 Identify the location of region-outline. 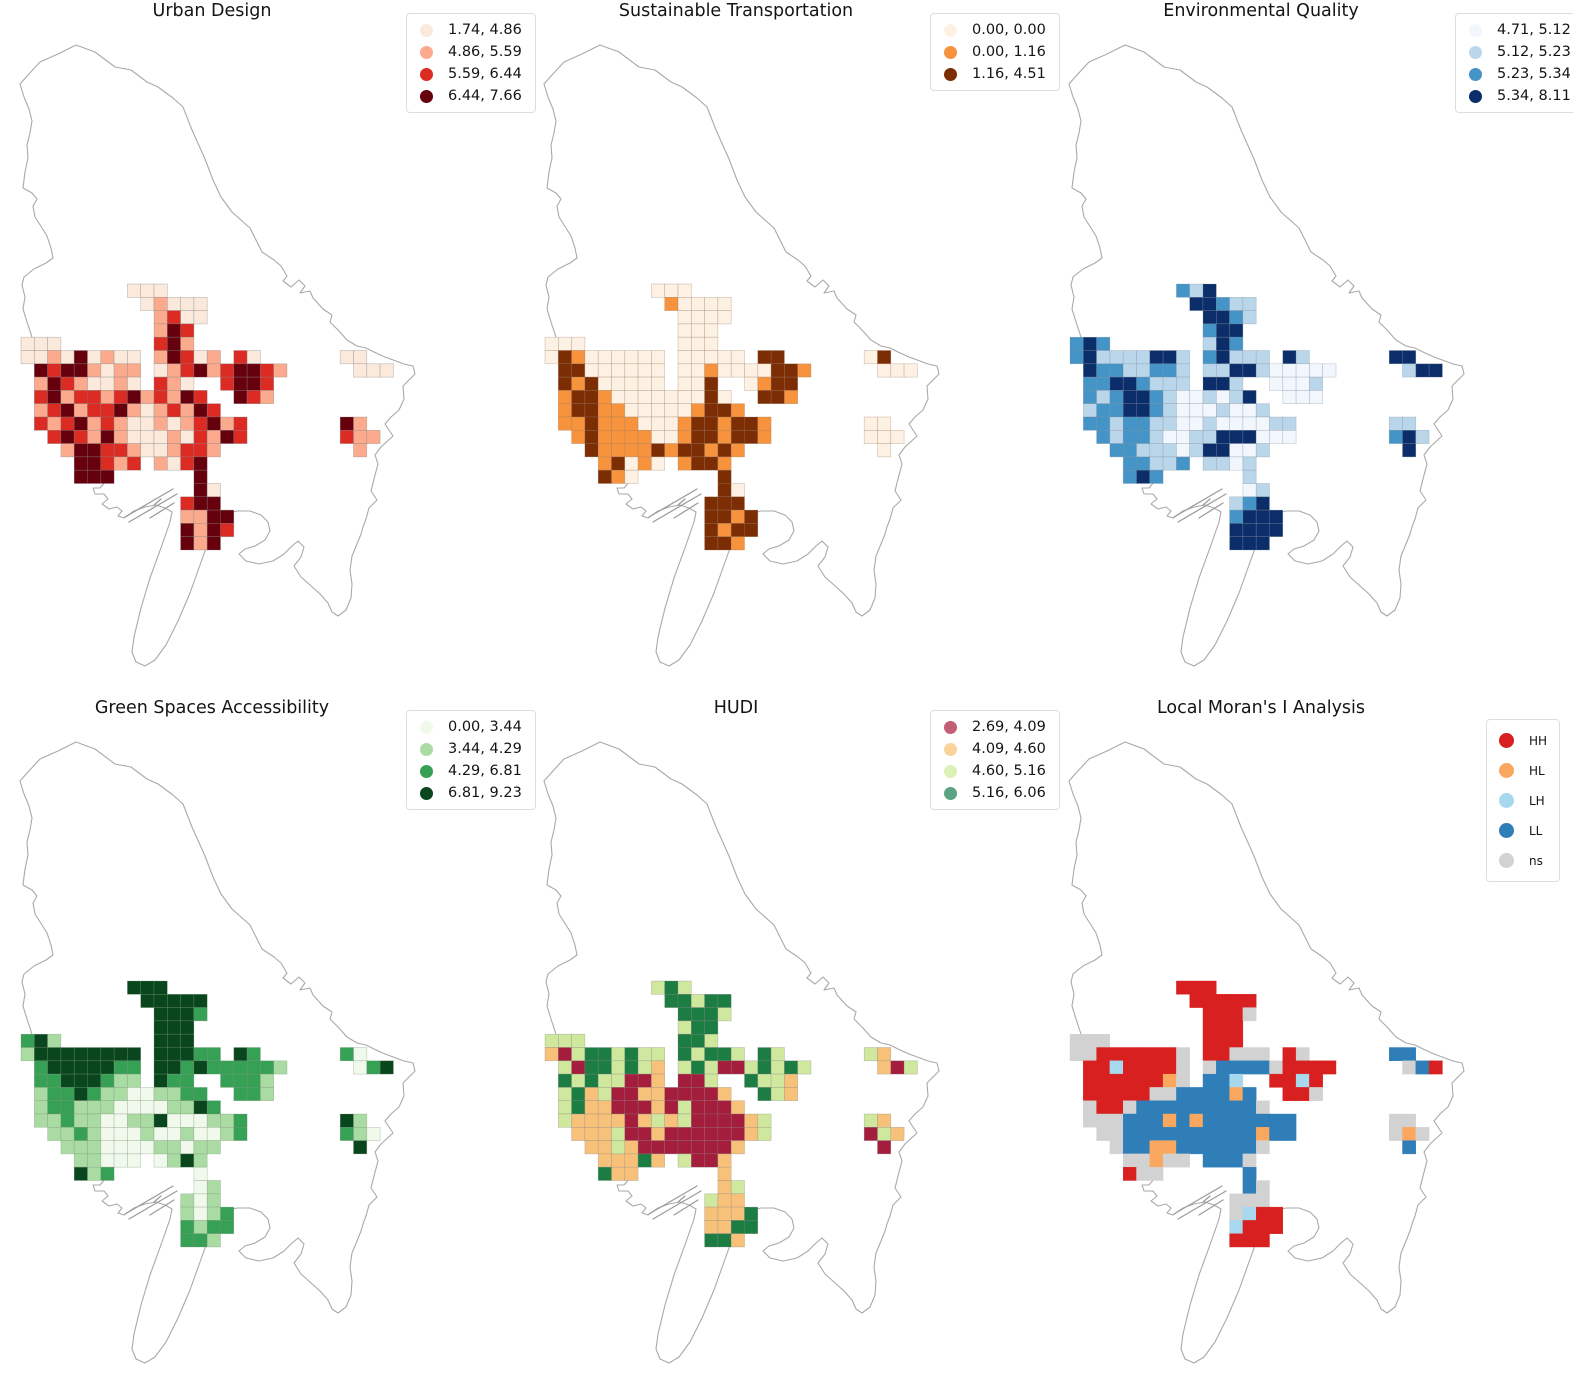
(217, 1052).